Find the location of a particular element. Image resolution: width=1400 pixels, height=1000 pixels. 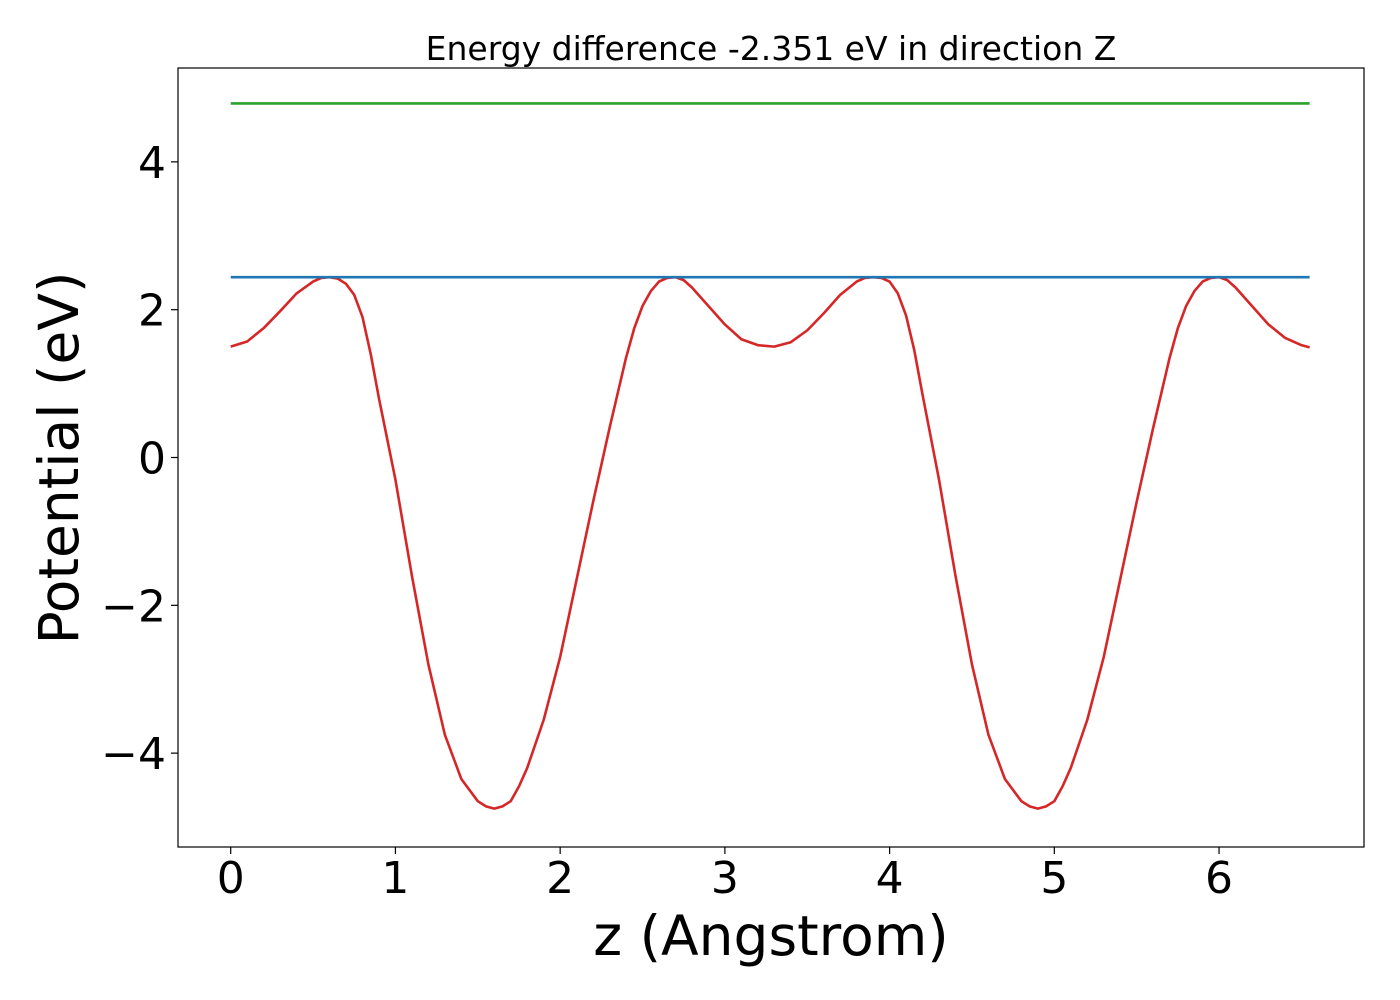

x-axis: 0 1 2 3 4 5 6 is located at coordinates (725, 875).